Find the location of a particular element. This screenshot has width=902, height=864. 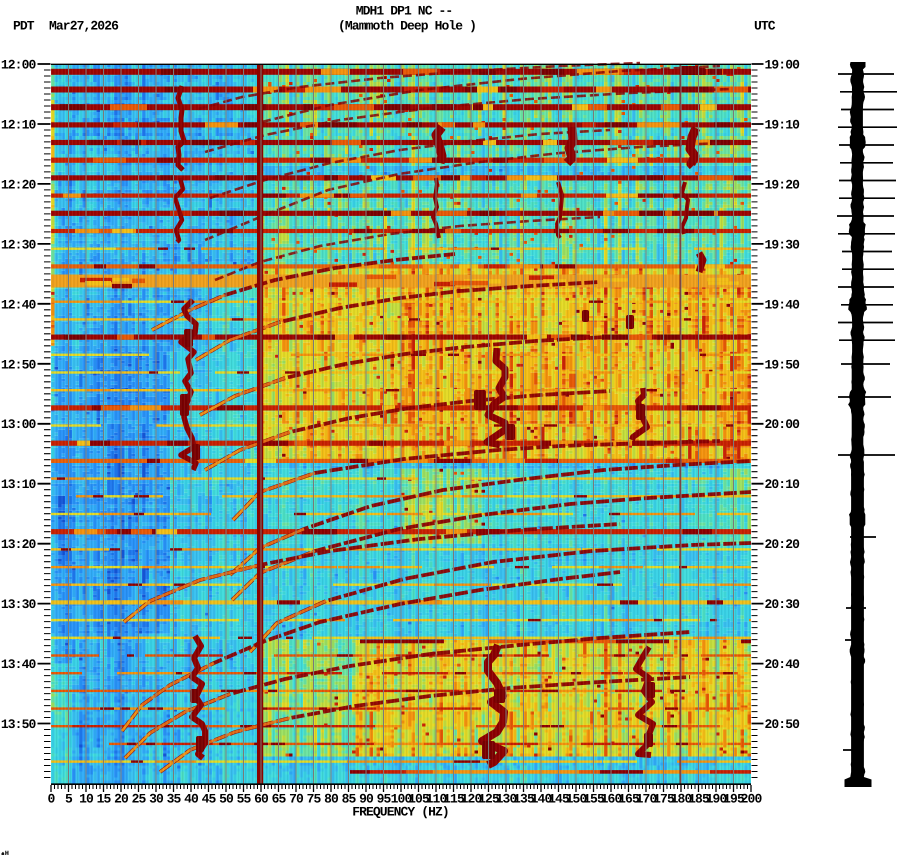

svg-text: MDH1 DP1 NC -- is located at coordinates (404, 11).